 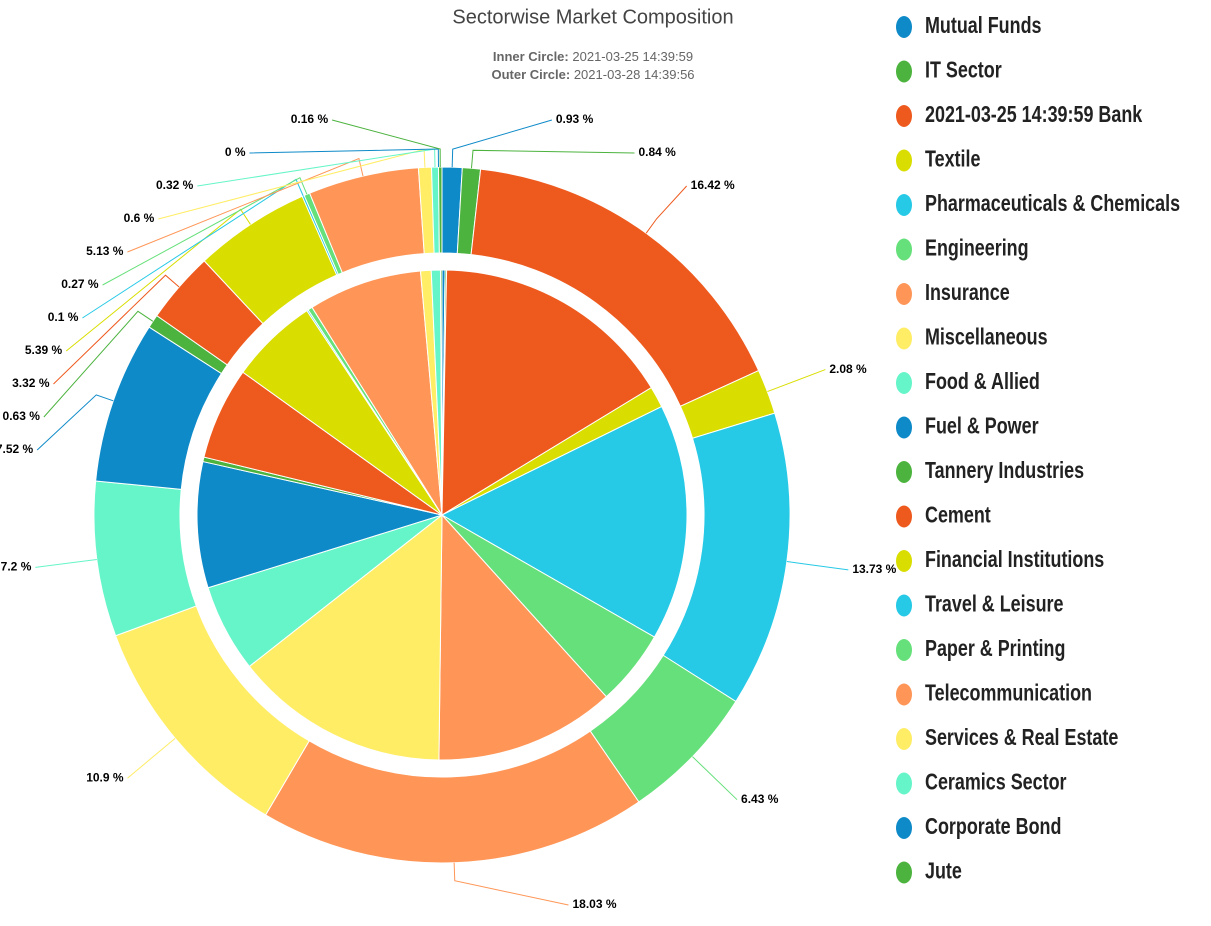 I want to click on legend-item: Textile, so click(x=952, y=160).